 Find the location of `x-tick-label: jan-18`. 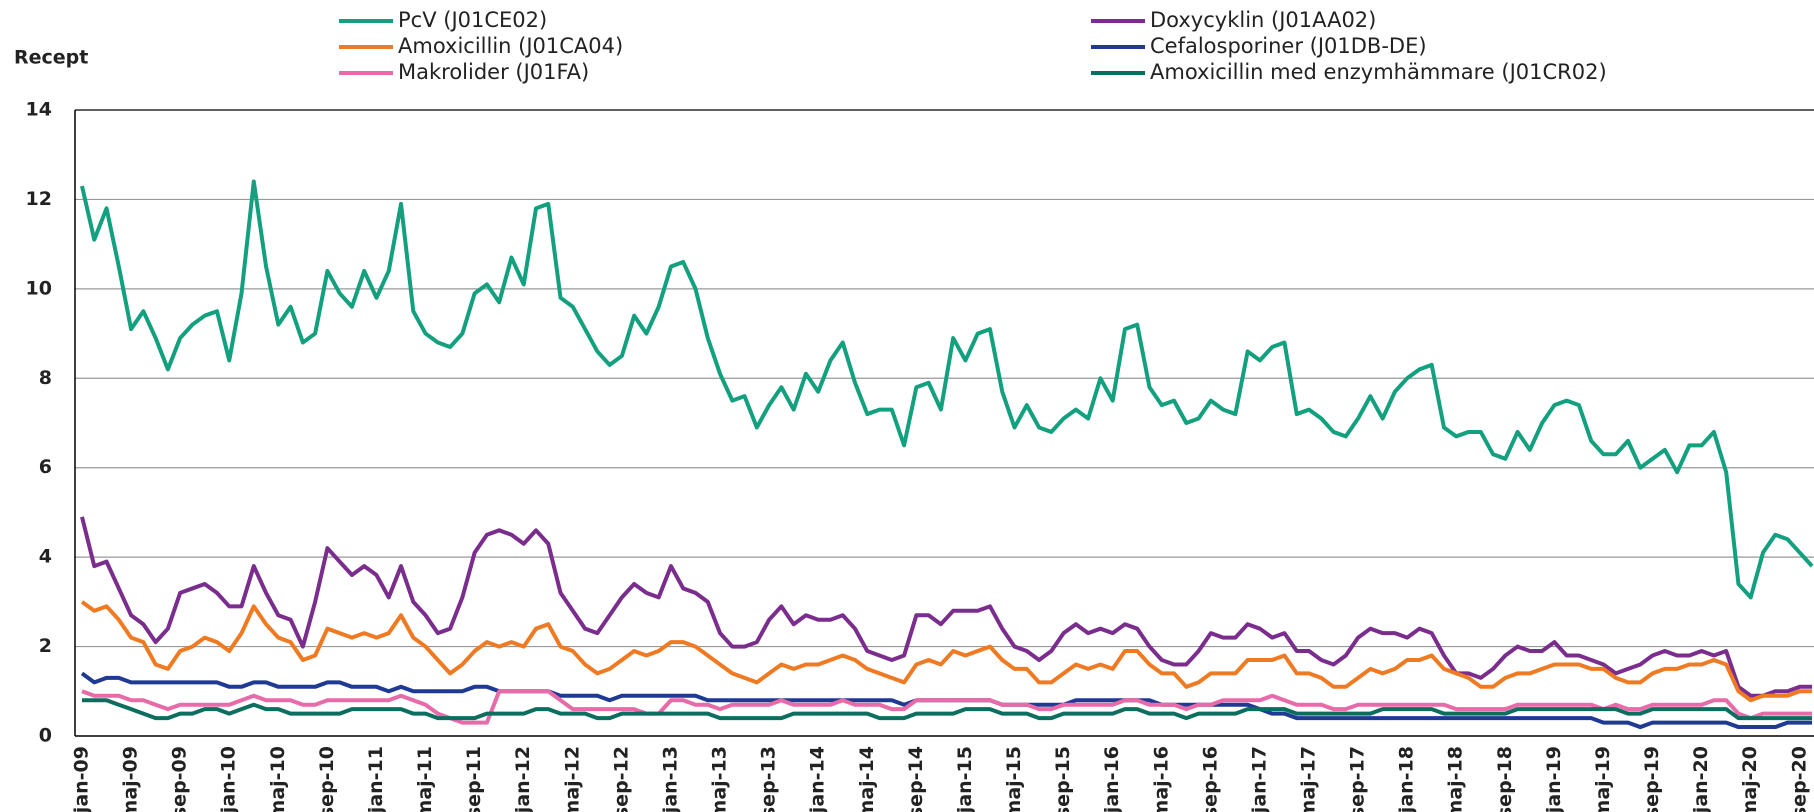

x-tick-label: jan-18 is located at coordinates (1407, 779).